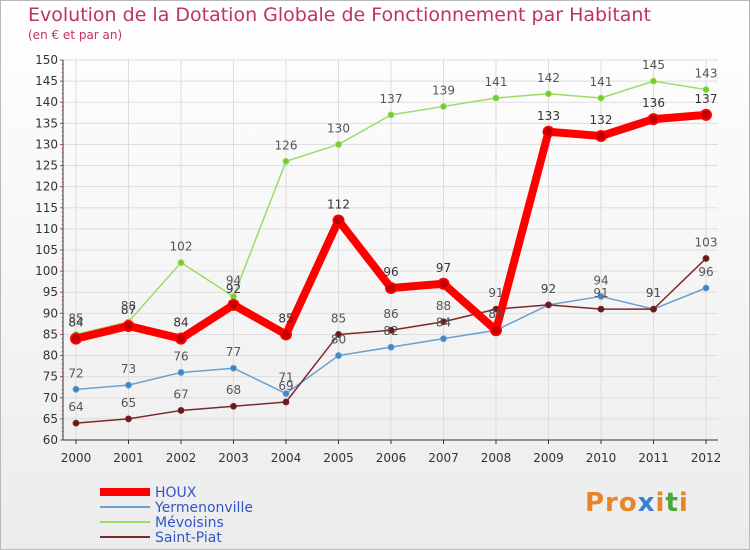 The image size is (750, 550). I want to click on data-label: 72, so click(75, 373).